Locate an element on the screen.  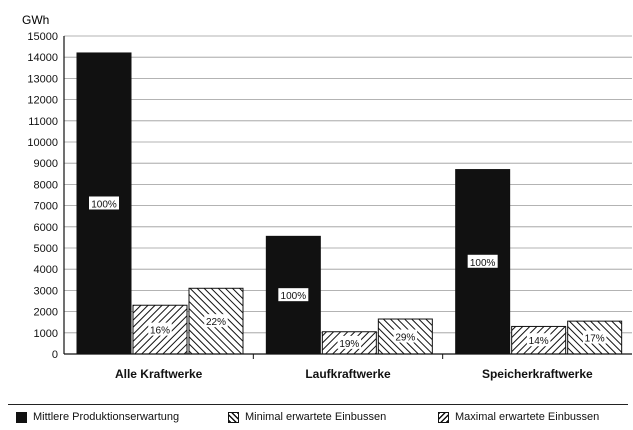
y-tick-label: 11000 is located at coordinates (43, 122).